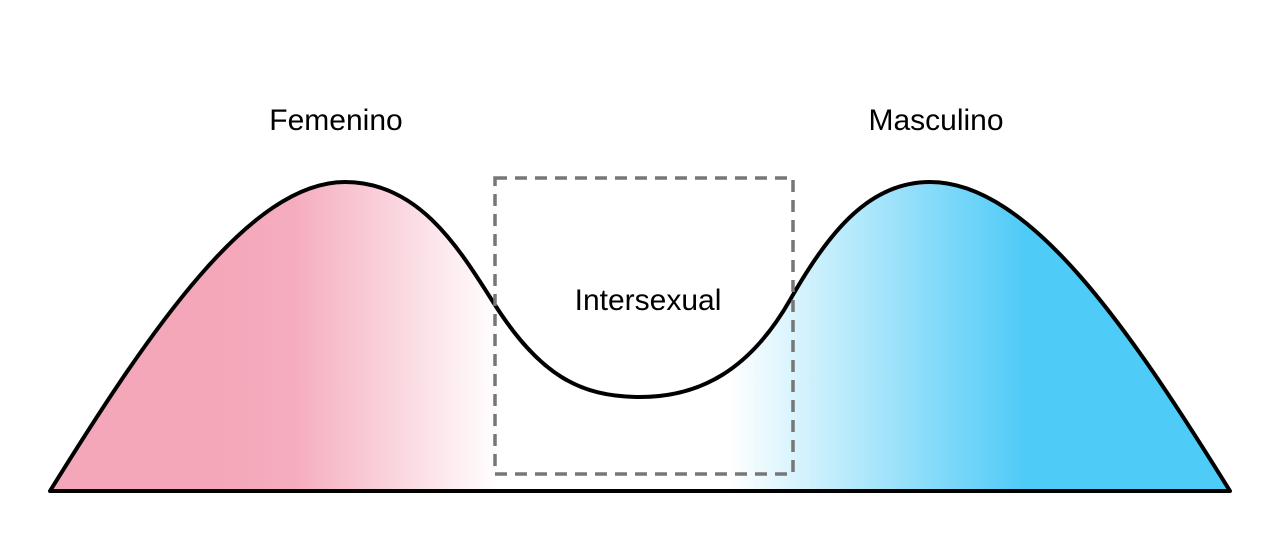  Describe the element at coordinates (336, 120) in the screenshot. I see `female-label: Femenino` at that location.